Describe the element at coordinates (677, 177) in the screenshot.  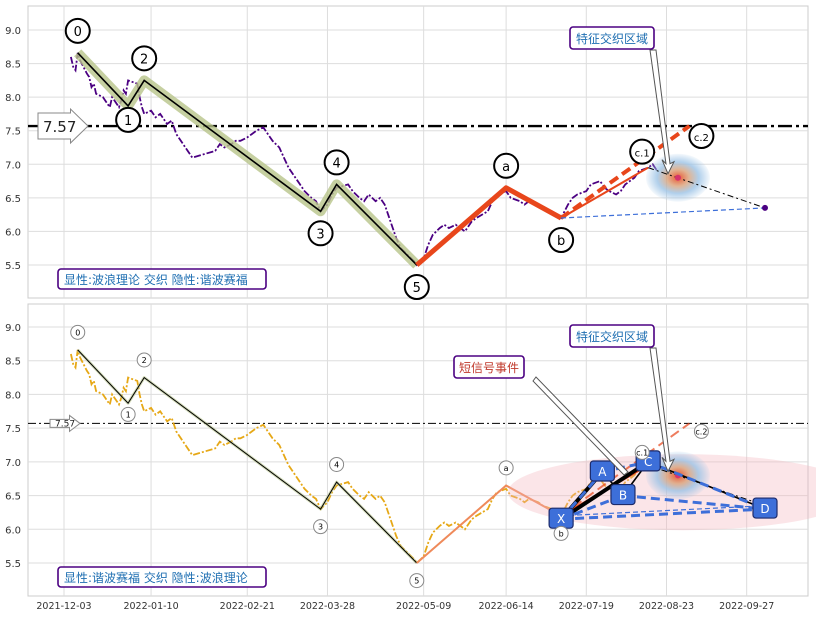
I see `target-point` at that location.